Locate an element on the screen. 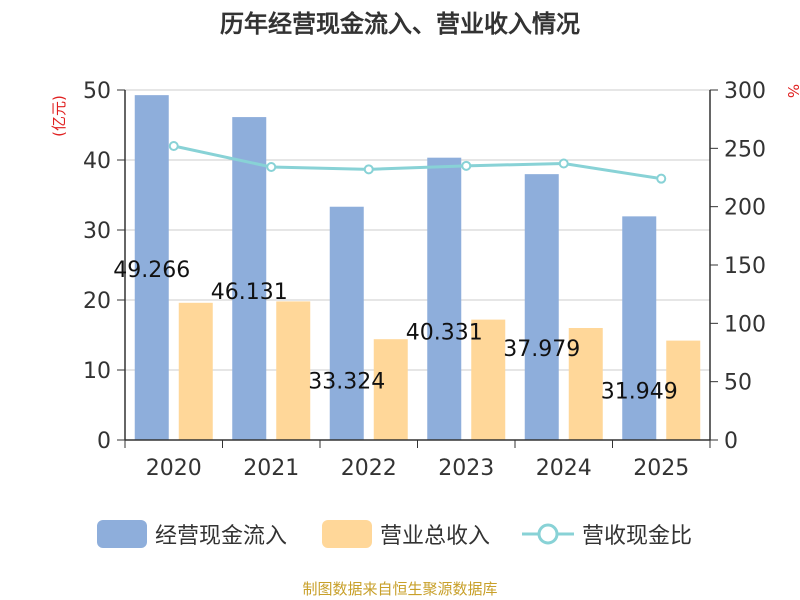  data-label: 49.266 is located at coordinates (151, 270).